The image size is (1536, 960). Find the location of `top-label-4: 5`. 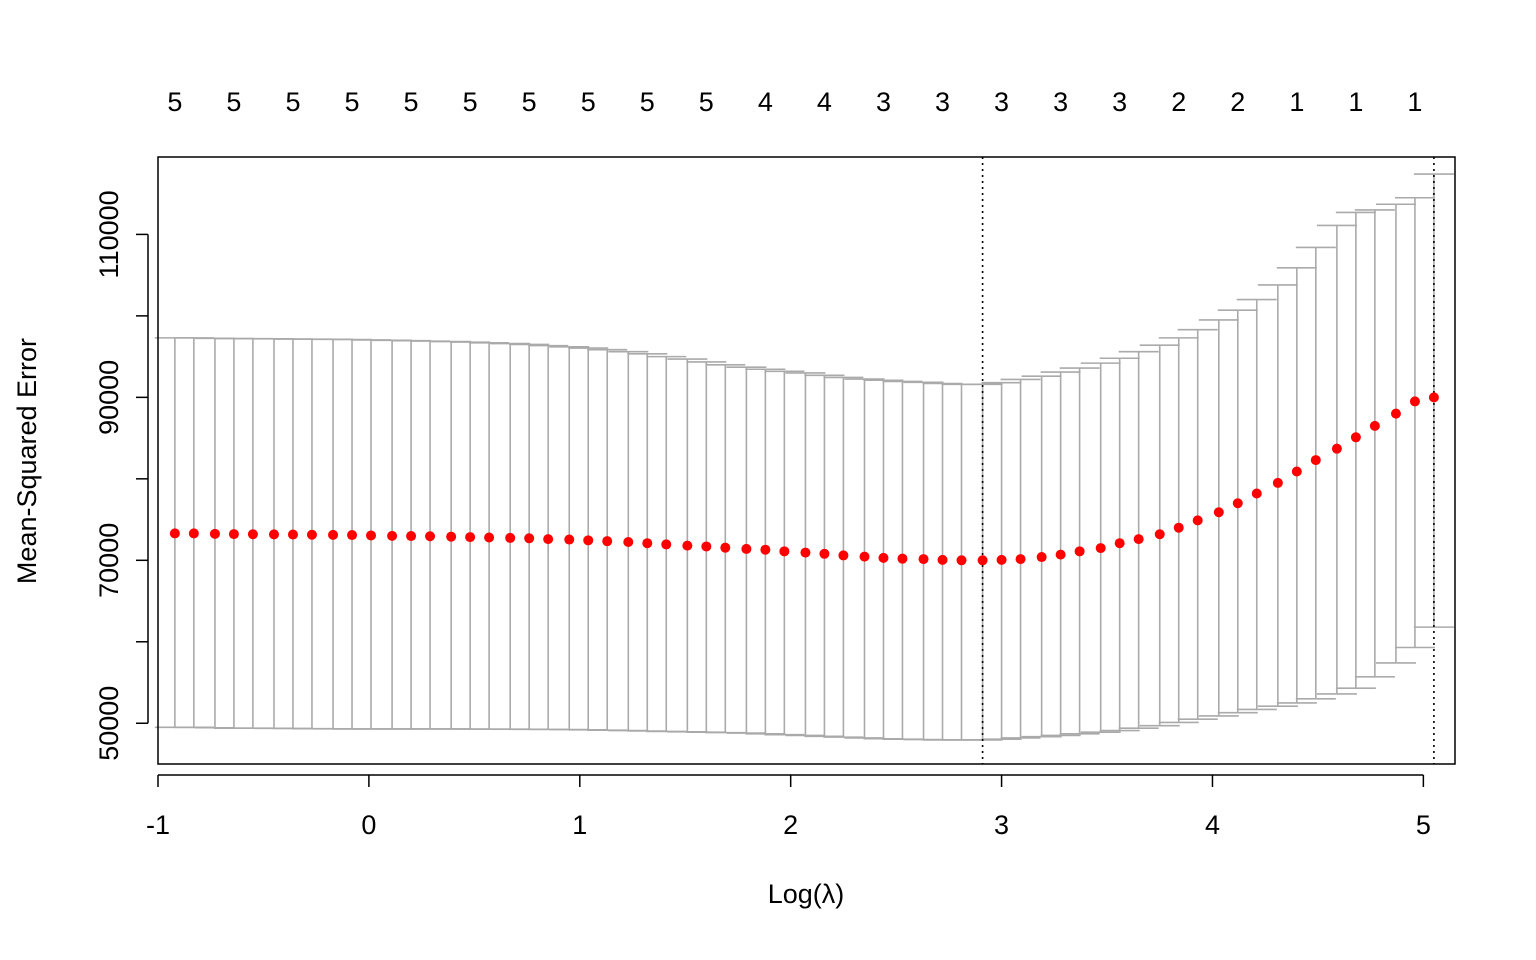

top-label-4: 5 is located at coordinates (411, 102).